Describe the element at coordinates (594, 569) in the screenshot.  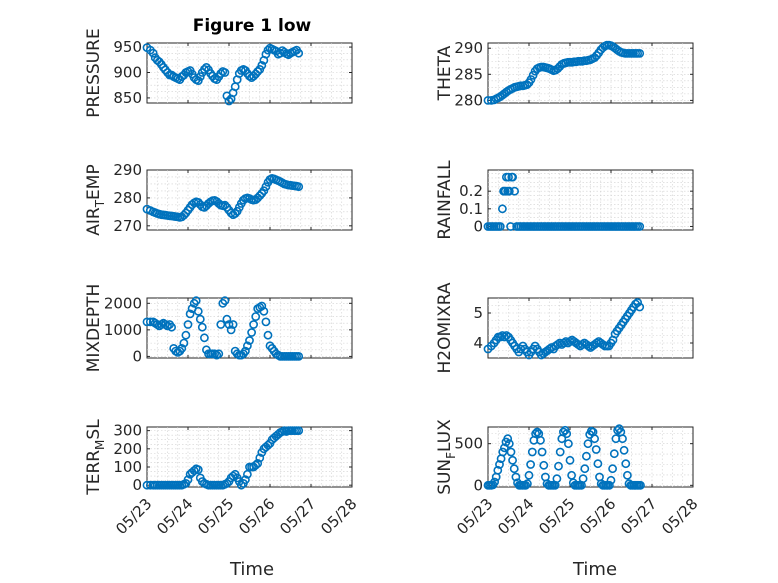
I see `x-axis-label-right: Time` at that location.